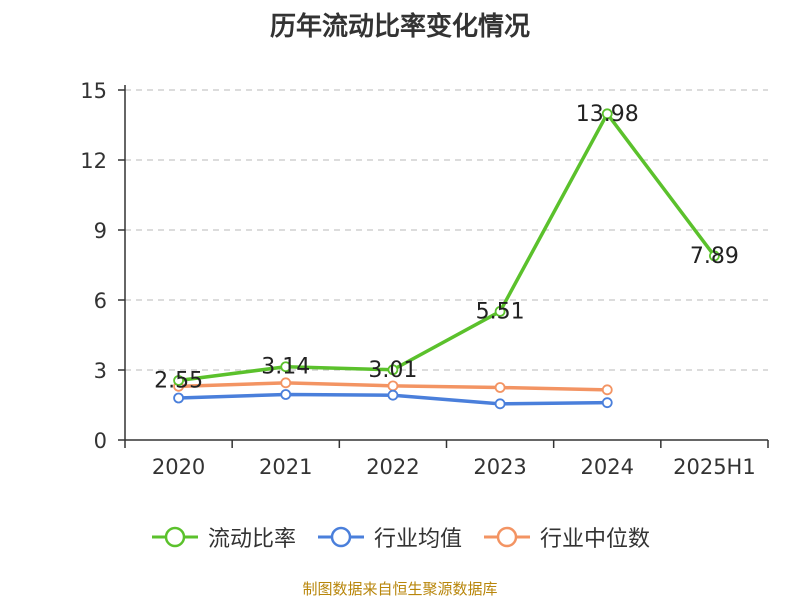 This screenshot has width=800, height=600. I want to click on y-tick-label: 0, so click(100, 441).